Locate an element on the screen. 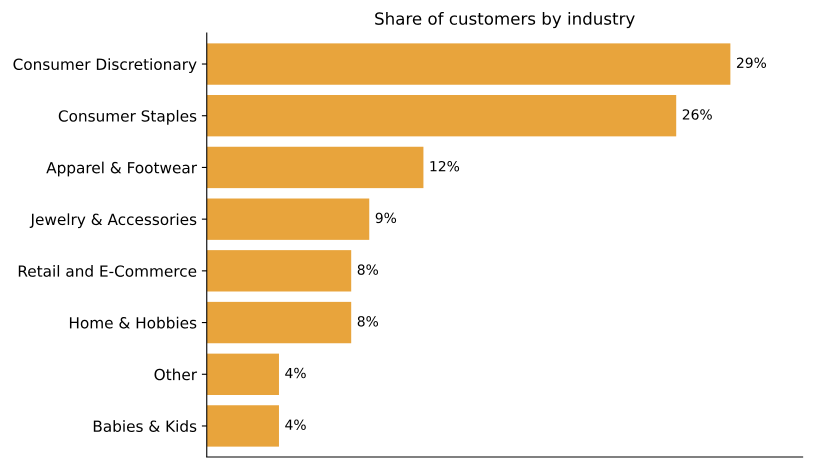 This screenshot has height=468, width=814. y-tick-label: Consumer Staples is located at coordinates (127, 117).